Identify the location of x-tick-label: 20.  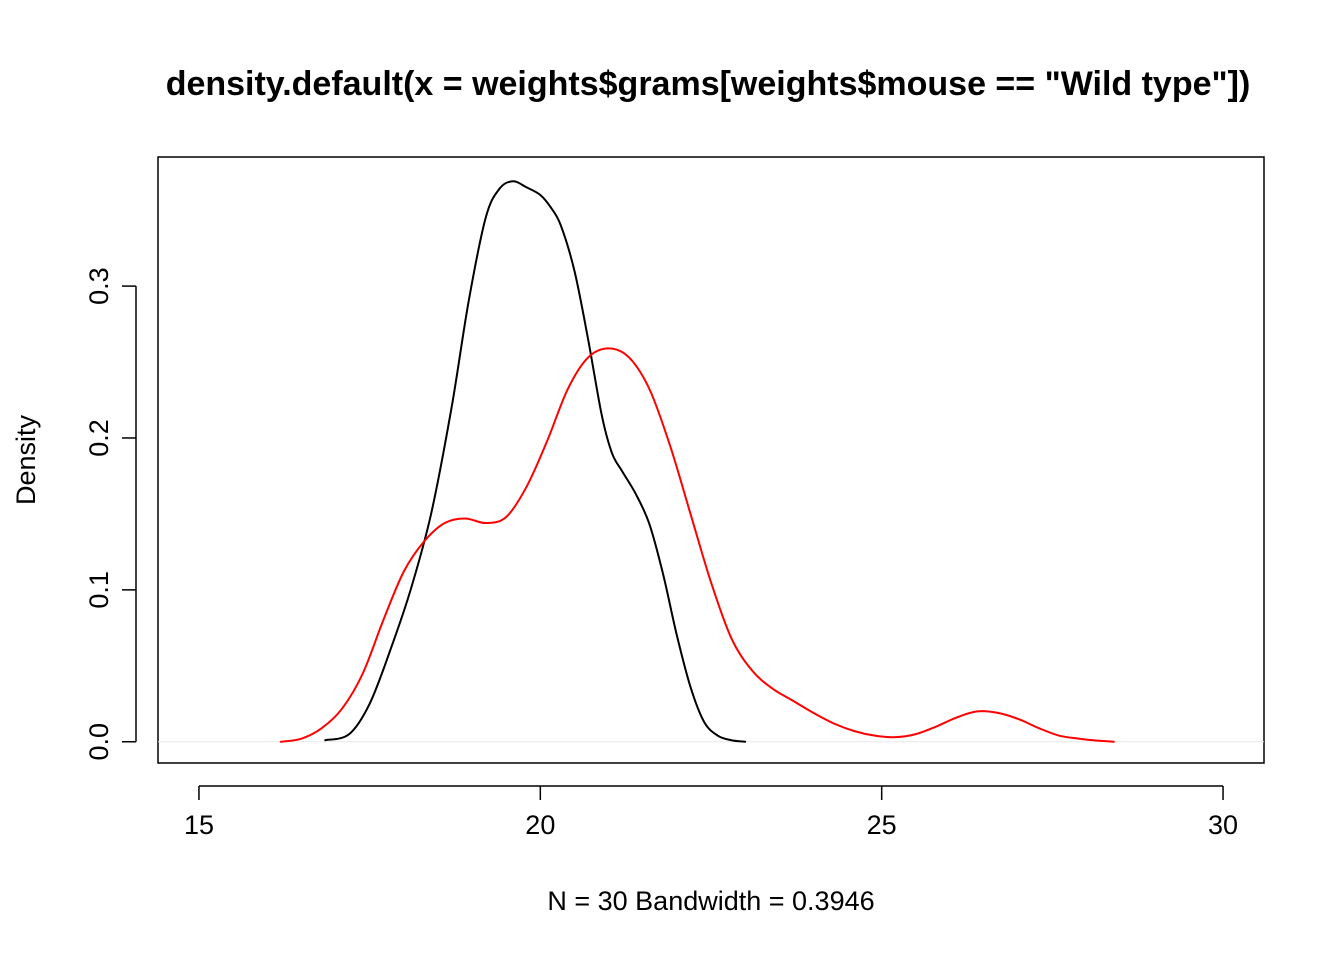
(540, 825).